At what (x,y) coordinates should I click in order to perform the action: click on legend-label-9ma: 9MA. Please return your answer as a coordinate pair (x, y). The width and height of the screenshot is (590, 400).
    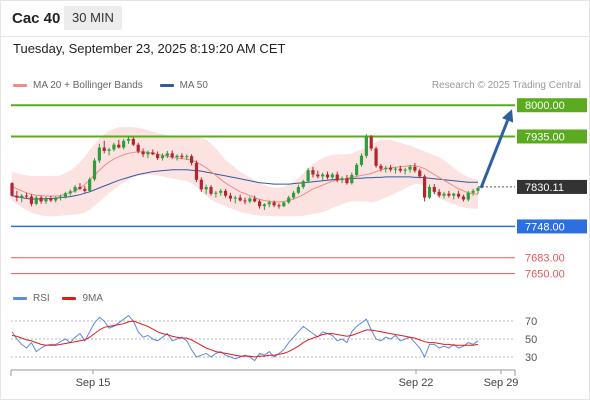
    Looking at the image, I should click on (93, 298).